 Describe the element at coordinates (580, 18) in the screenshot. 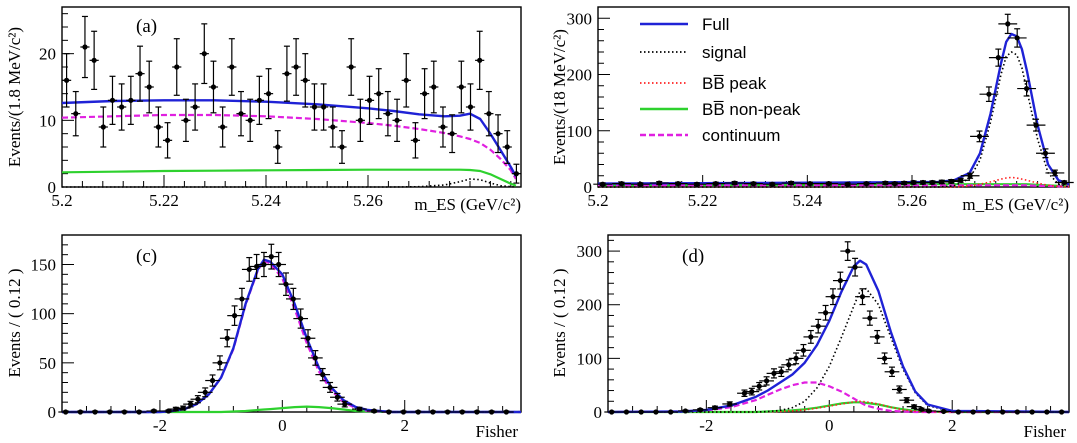

I see `y-tick-label: 300` at that location.